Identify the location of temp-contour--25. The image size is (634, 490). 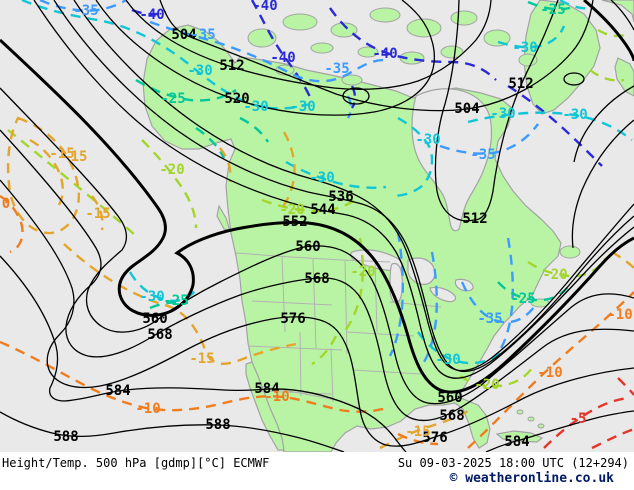
(254, 129).